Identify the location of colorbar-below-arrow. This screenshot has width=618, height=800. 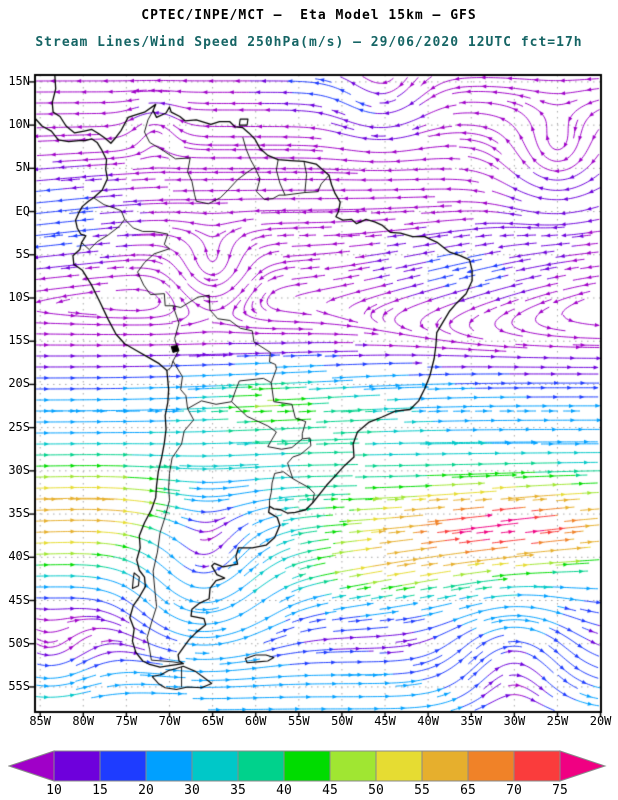
(31, 766).